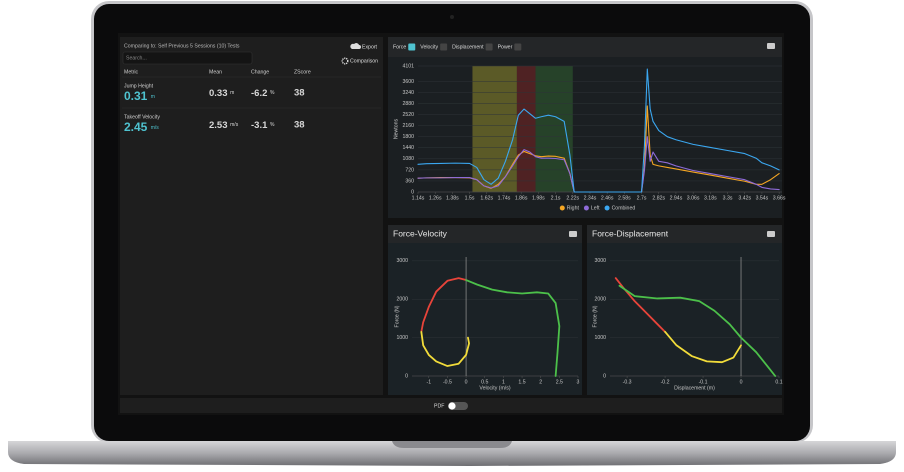 The image size is (904, 472). Describe the element at coordinates (408, 126) in the screenshot. I see `y-tick-label: 2160` at that location.